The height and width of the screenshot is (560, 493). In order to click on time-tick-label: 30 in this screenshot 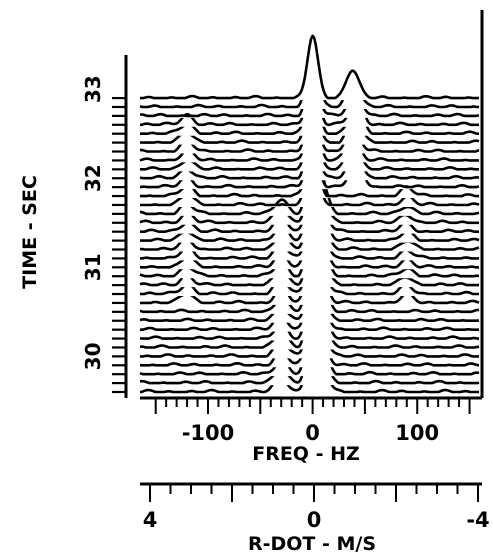, I will do `click(93, 356)`.